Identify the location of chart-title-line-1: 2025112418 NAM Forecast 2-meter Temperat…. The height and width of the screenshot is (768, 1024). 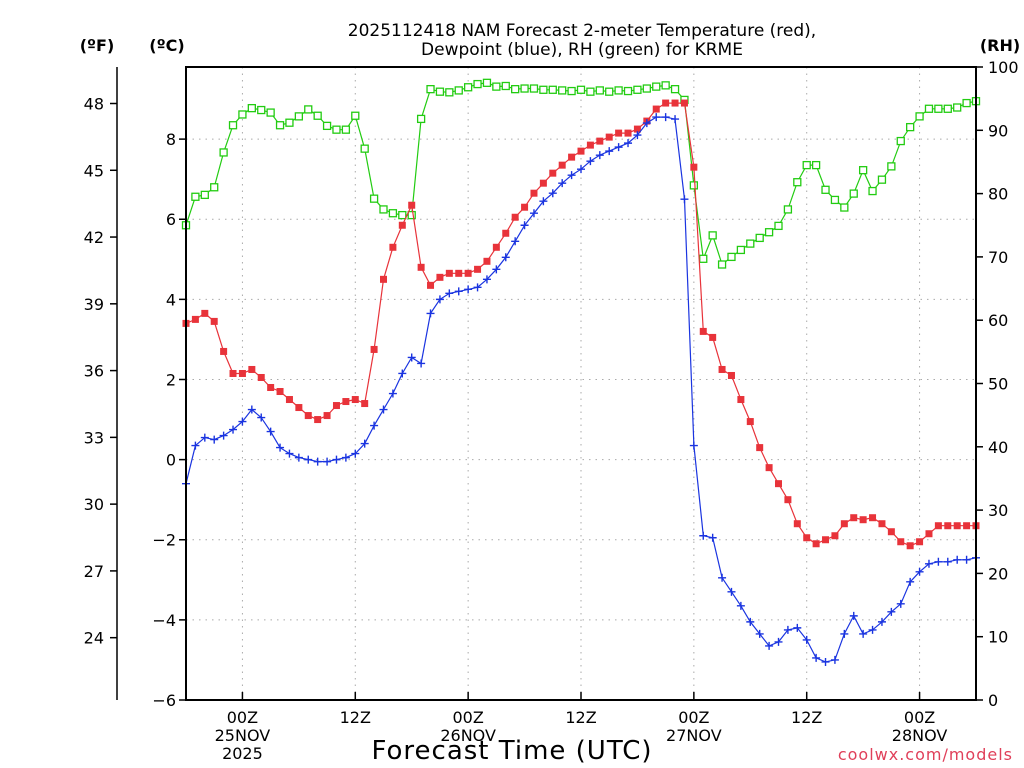
(582, 31).